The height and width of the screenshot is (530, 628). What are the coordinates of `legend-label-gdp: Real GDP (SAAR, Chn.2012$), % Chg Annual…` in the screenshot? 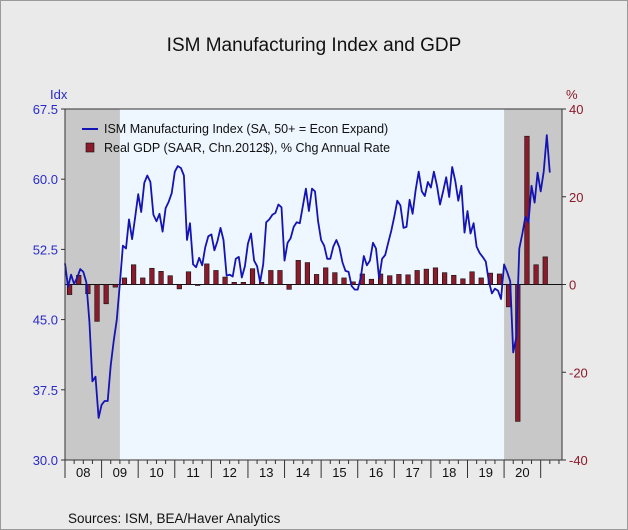 It's located at (247, 148).